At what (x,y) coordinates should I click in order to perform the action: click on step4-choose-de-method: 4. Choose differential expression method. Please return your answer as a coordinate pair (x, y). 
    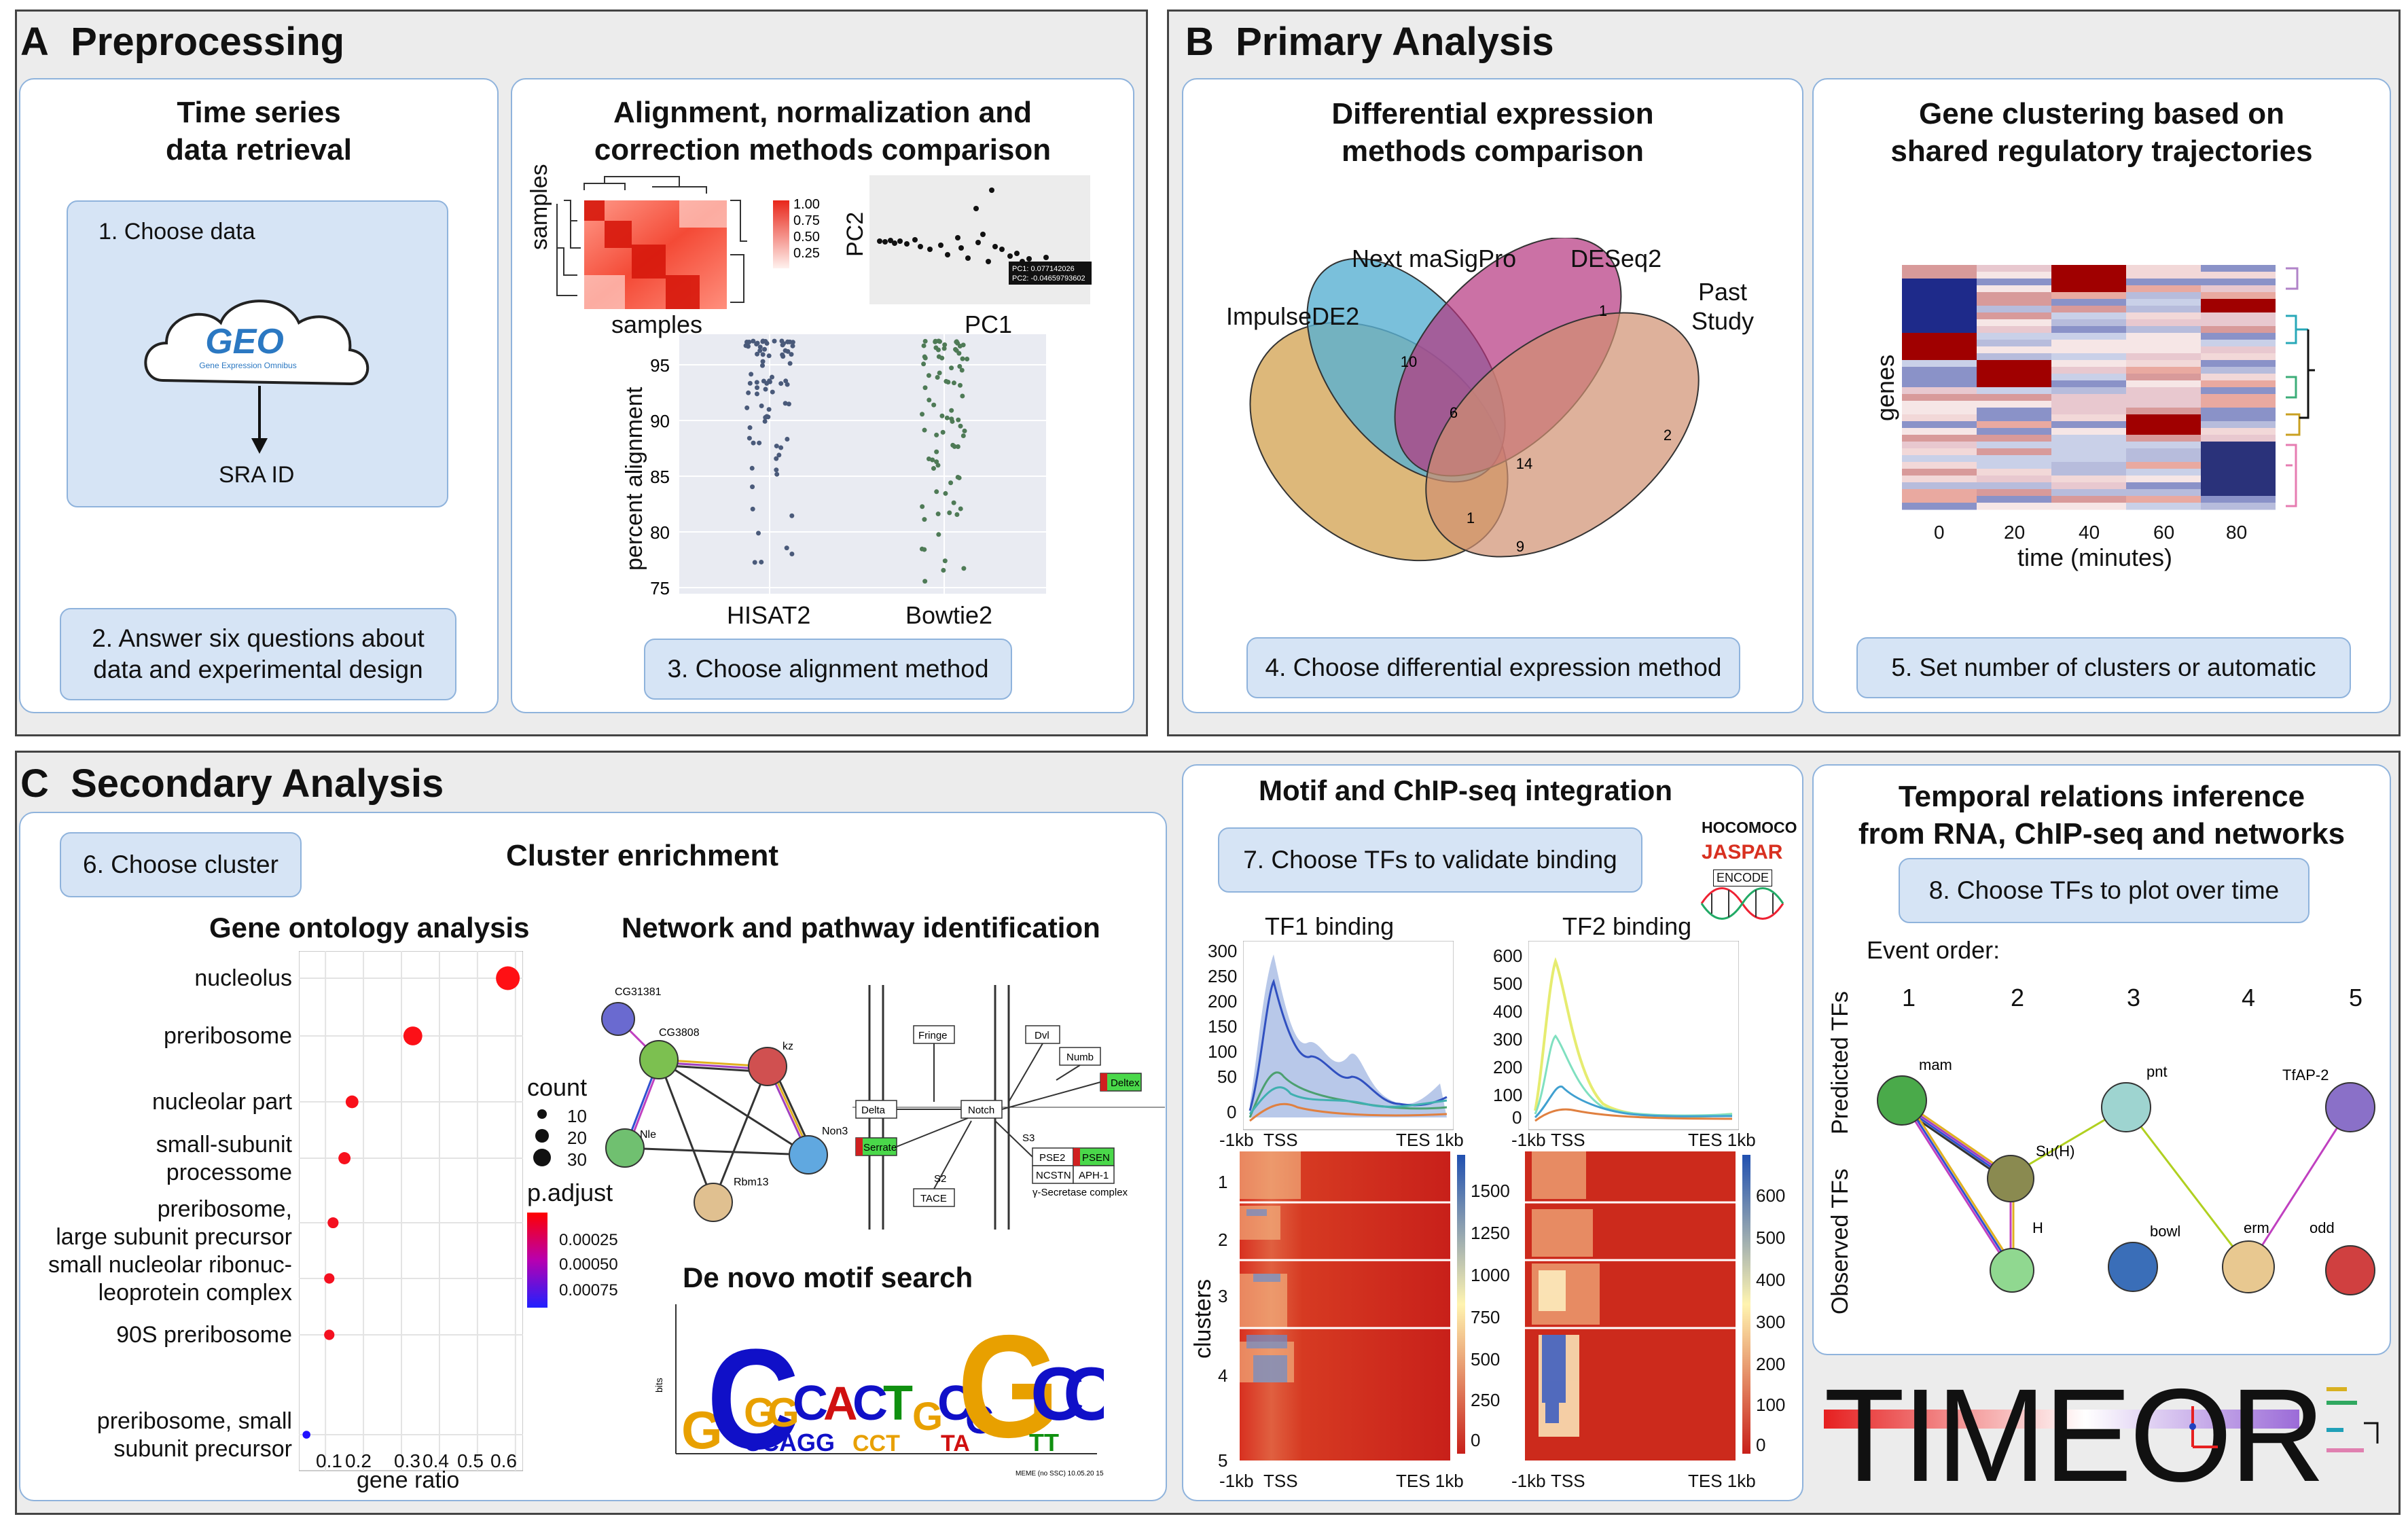
    Looking at the image, I should click on (1493, 667).